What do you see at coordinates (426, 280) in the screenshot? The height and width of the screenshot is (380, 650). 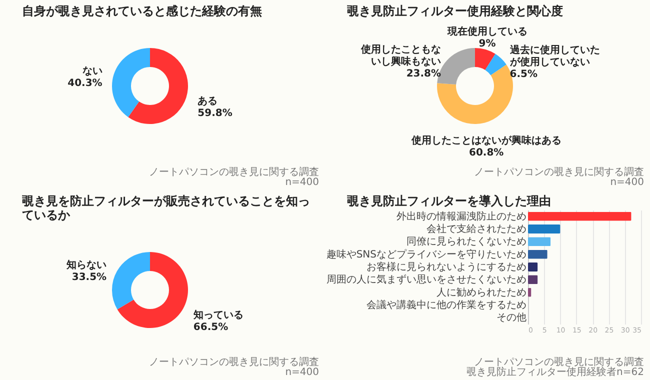 I see `y-tick-label: 周囲の人に気まずい思いをさせたくないため` at bounding box center [426, 280].